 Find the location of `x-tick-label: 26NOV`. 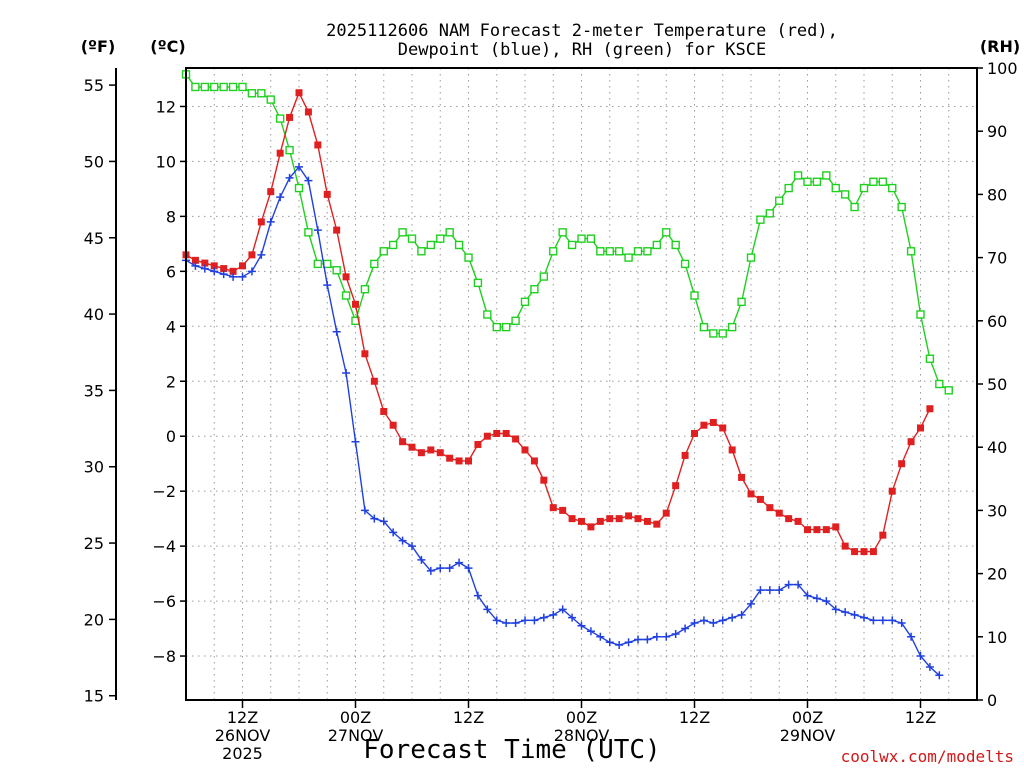

x-tick-label: 26NOV is located at coordinates (243, 735).